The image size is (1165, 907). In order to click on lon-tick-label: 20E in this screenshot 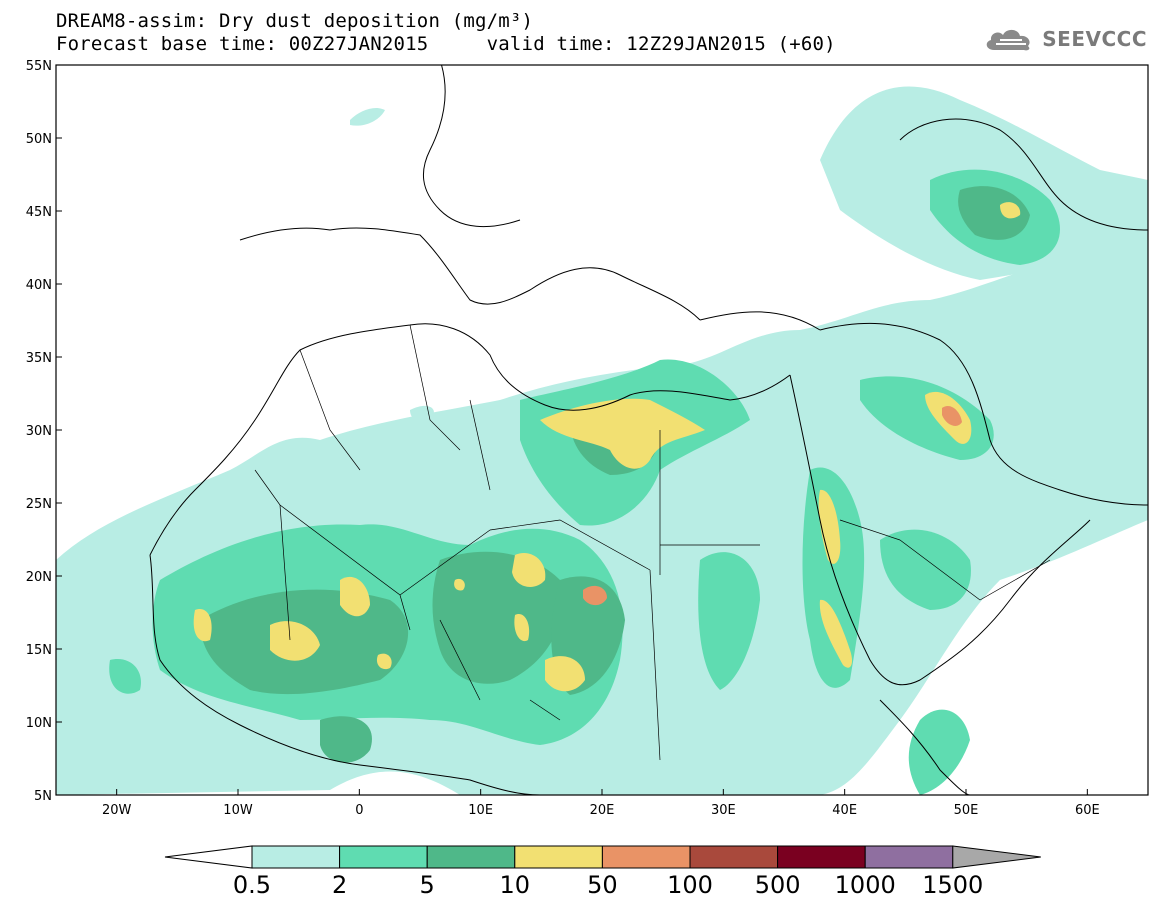, I will do `click(602, 810)`.